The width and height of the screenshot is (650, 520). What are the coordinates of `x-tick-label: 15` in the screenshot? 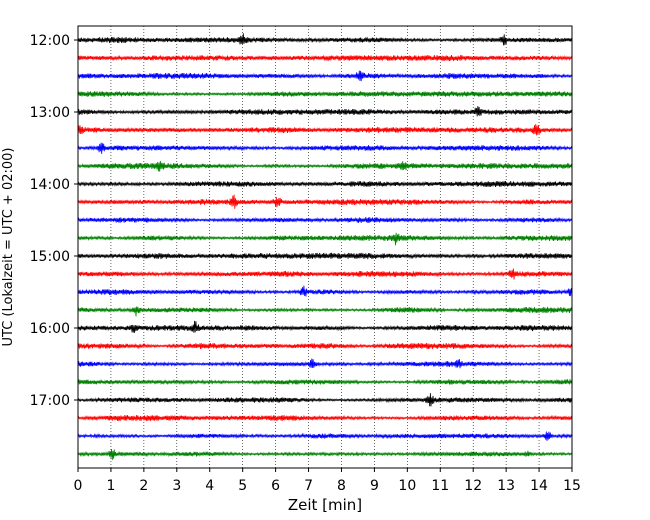 It's located at (572, 486).